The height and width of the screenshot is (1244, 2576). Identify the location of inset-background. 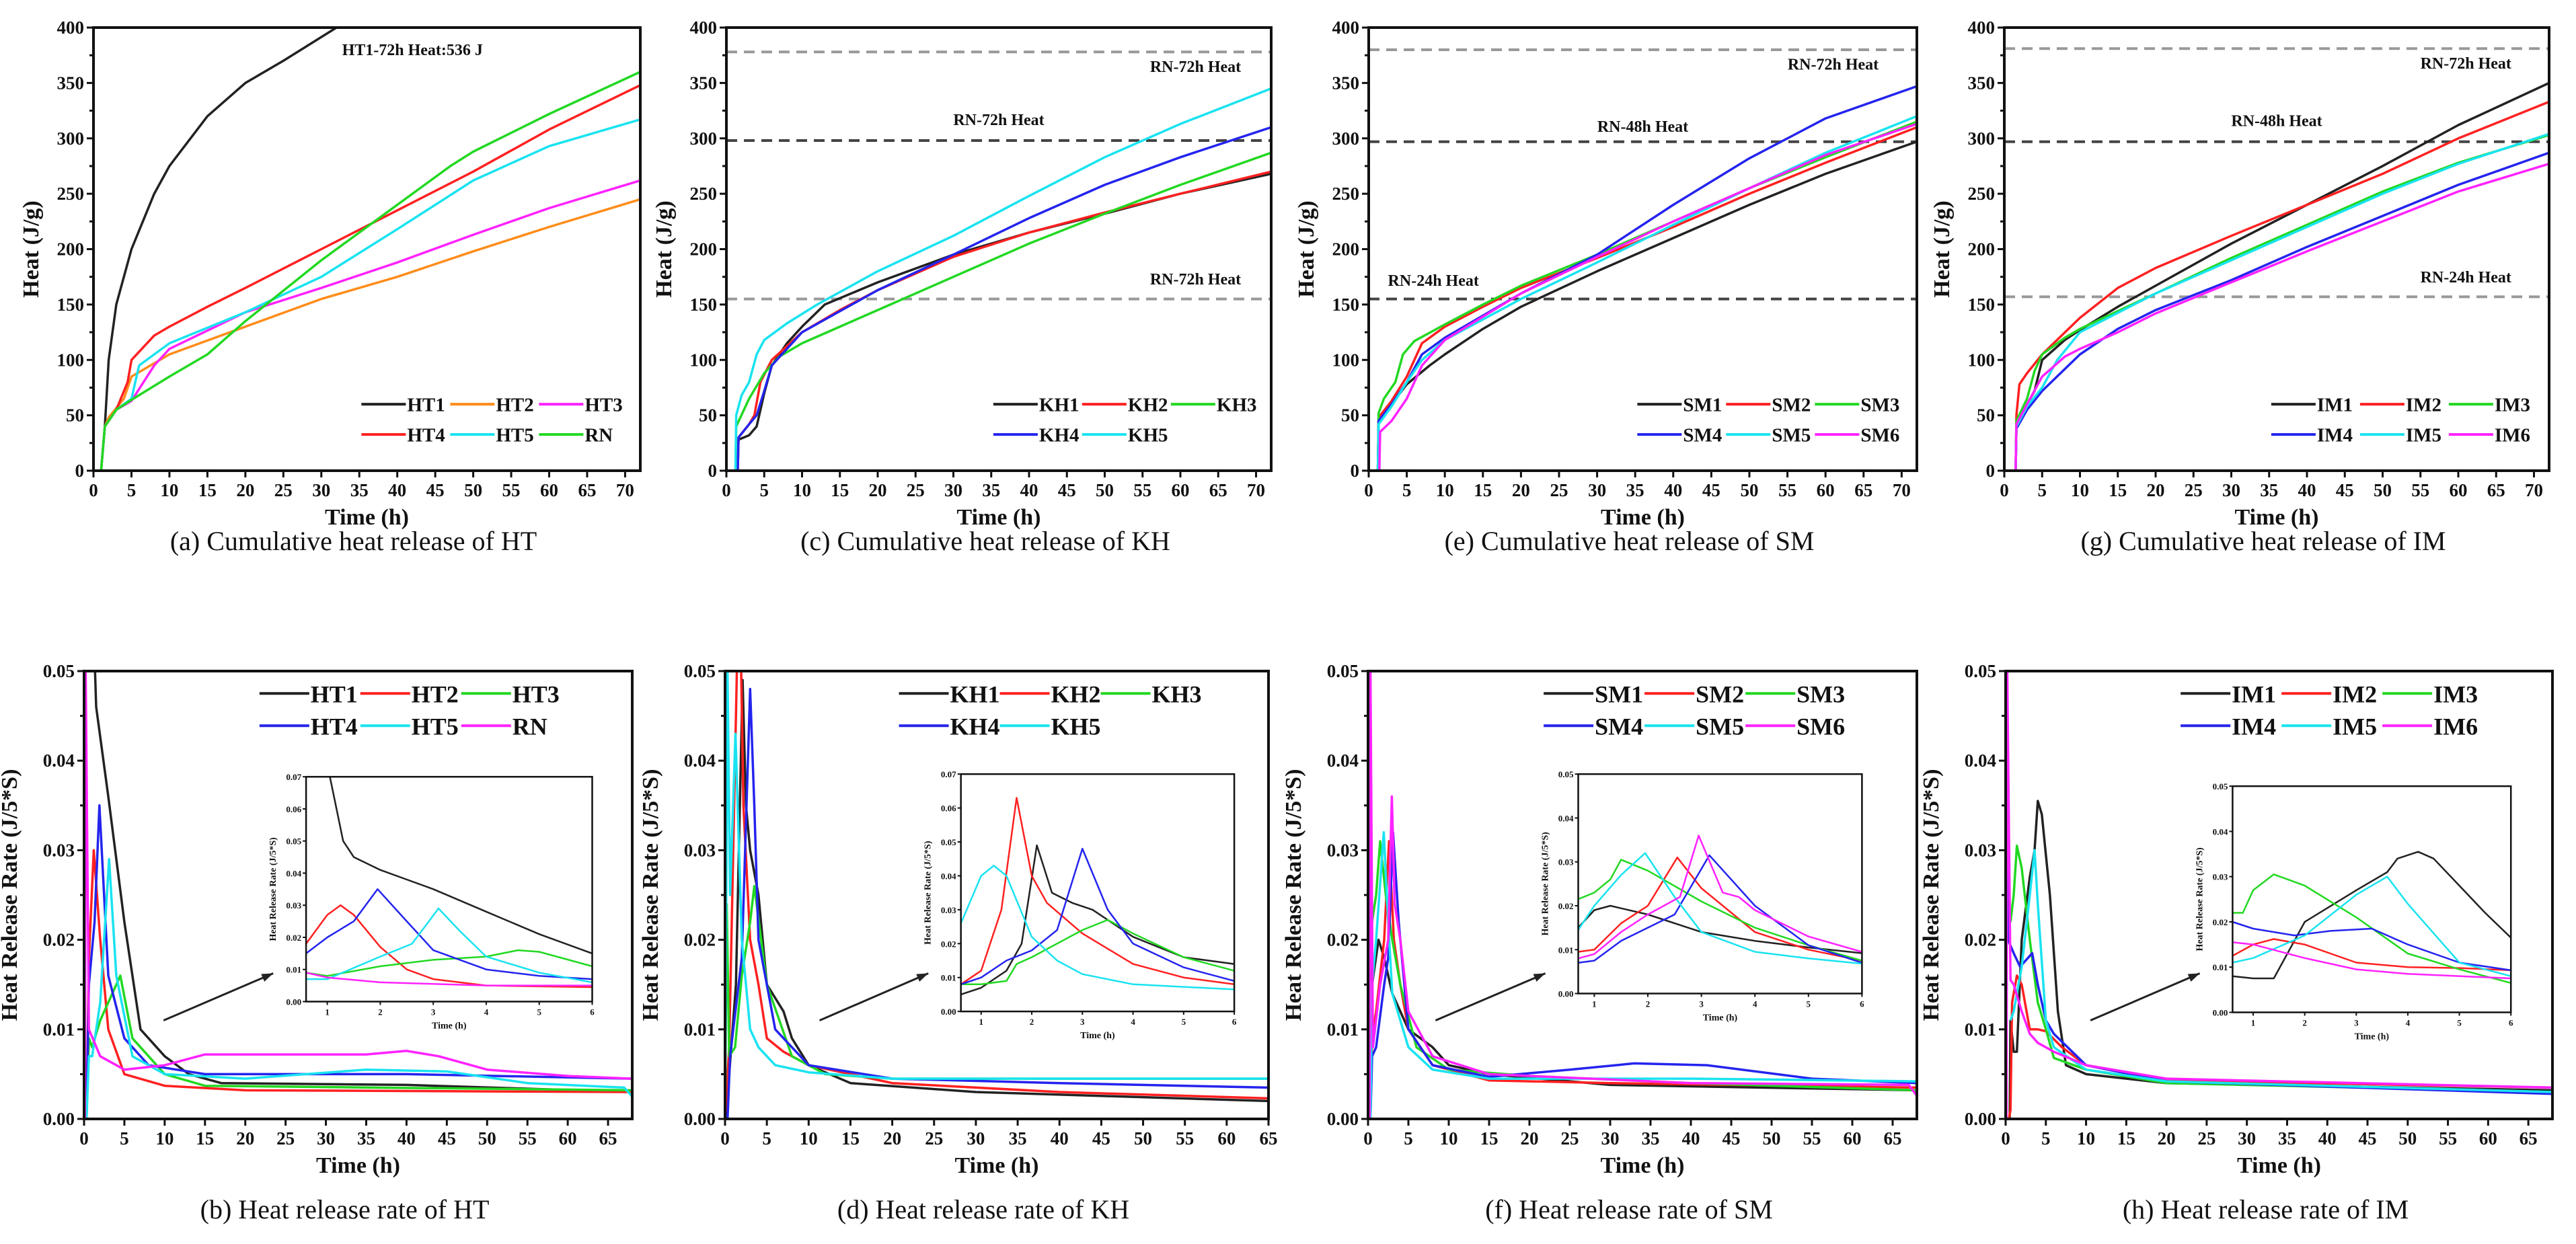
(449, 889).